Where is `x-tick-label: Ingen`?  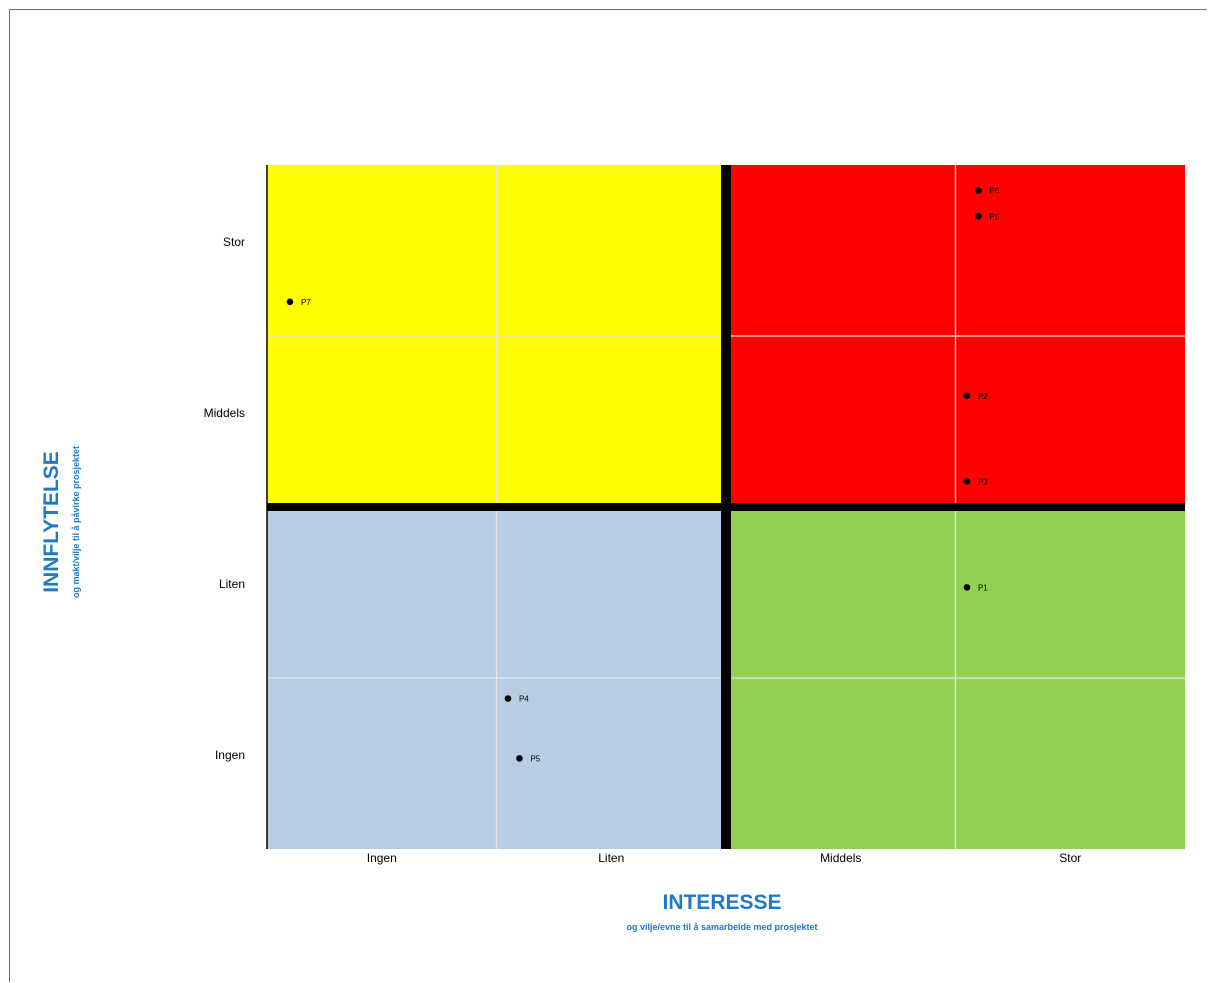
x-tick-label: Ingen is located at coordinates (382, 858).